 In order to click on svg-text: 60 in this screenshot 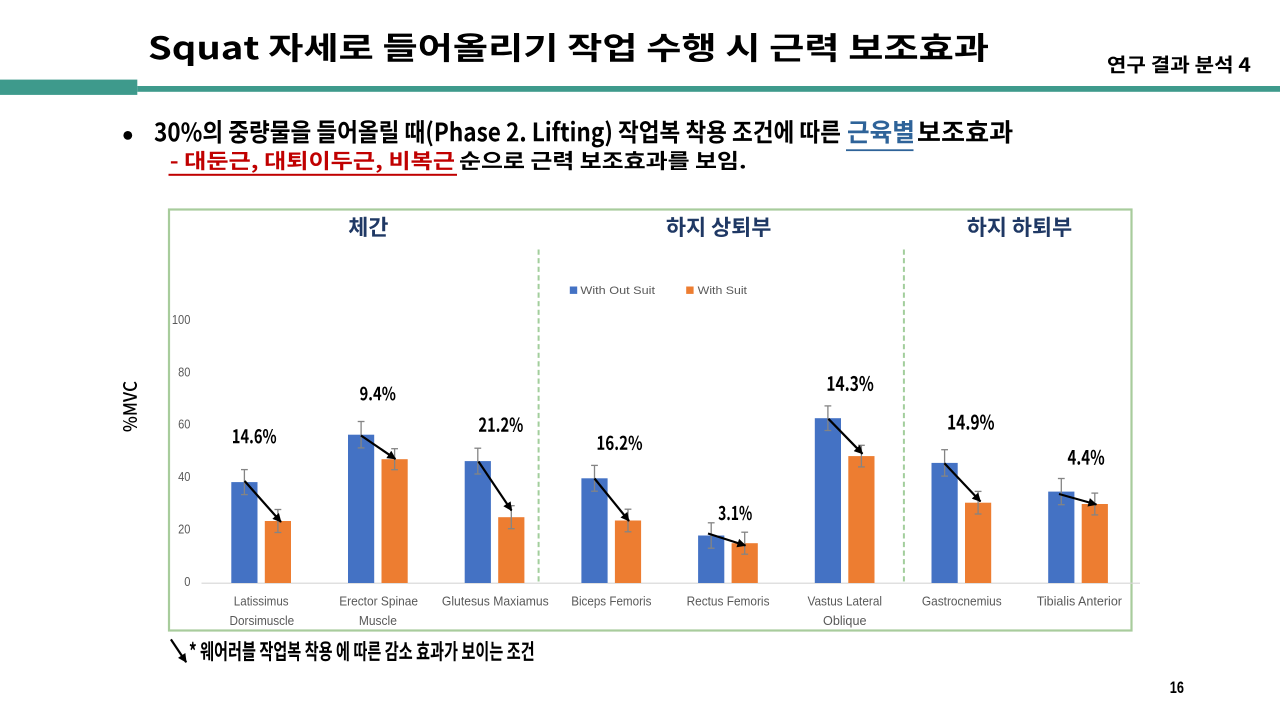, I will do `click(184, 423)`.